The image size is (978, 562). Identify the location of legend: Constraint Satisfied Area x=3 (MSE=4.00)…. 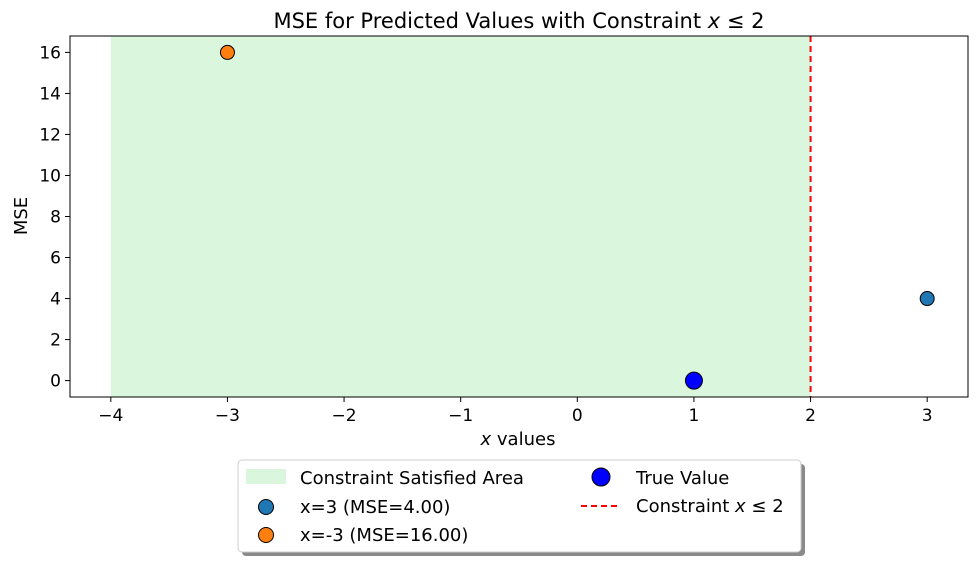
(521, 507).